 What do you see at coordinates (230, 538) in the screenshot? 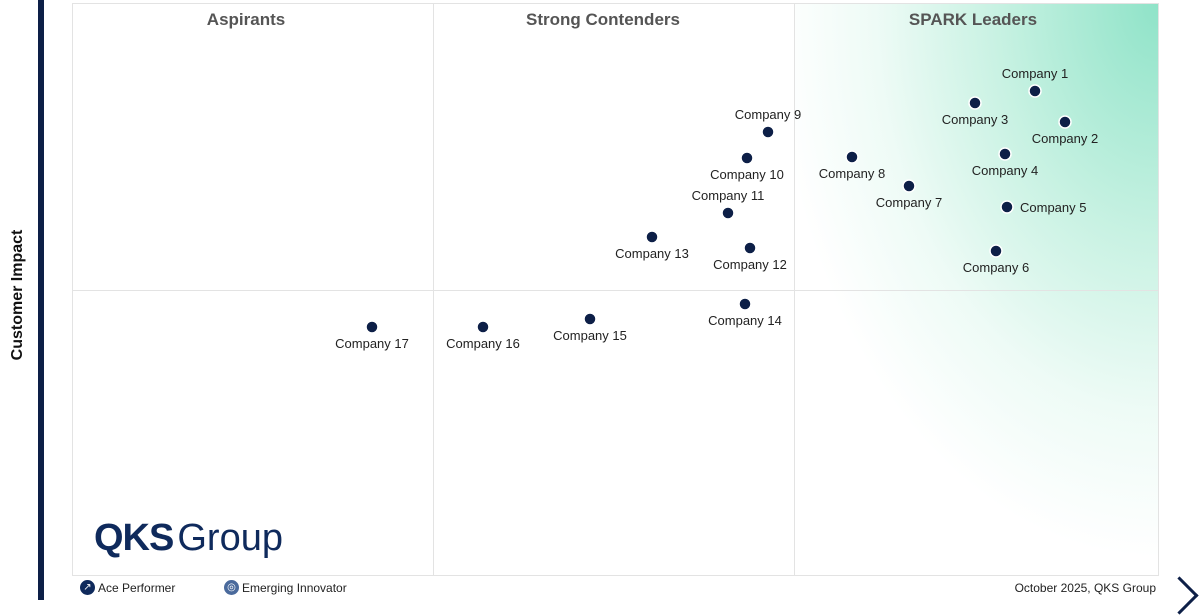
I see `logo-light: Group` at bounding box center [230, 538].